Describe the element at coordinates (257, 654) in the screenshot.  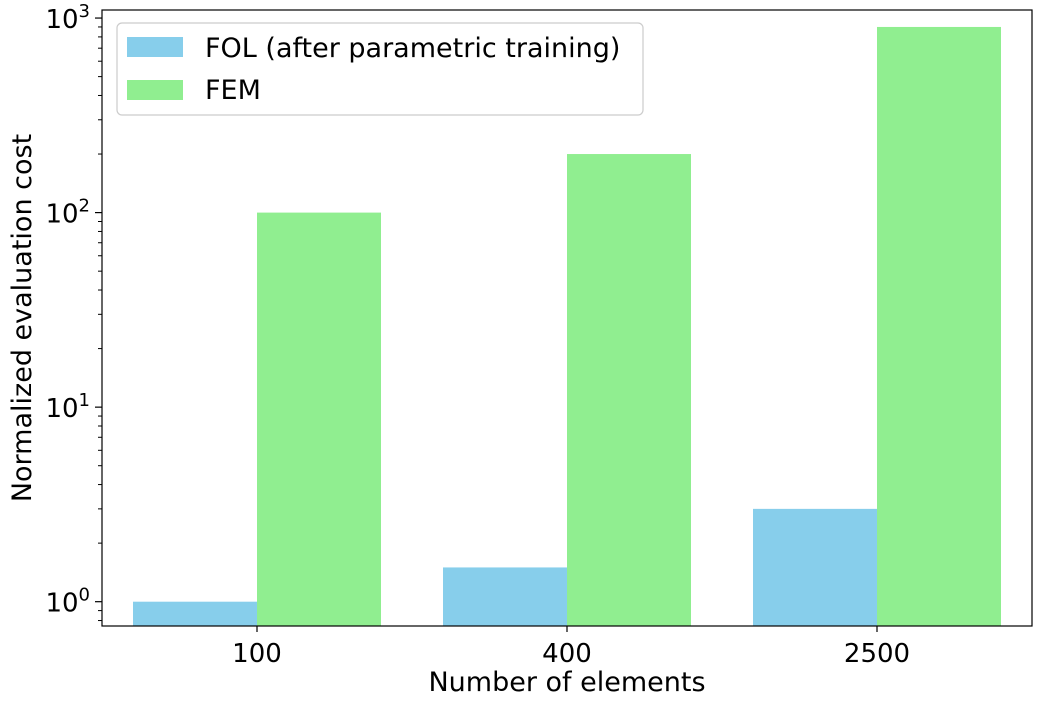
I see `x-tick-label-100: 100` at that location.